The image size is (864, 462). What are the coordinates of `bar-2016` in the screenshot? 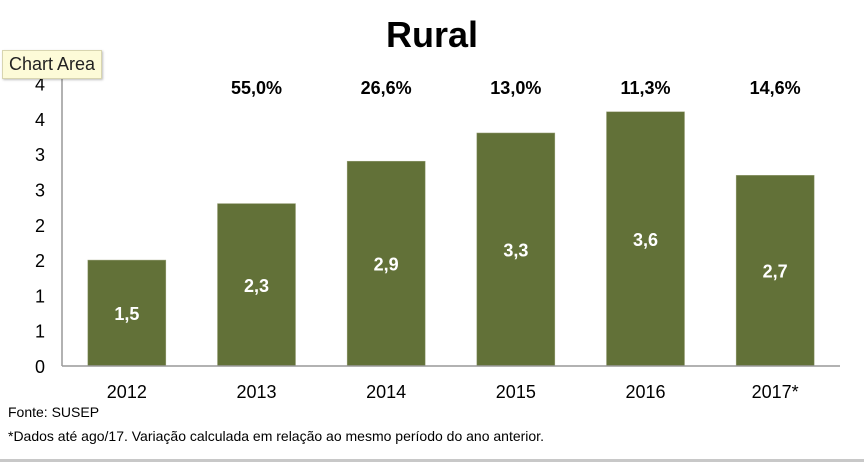 It's located at (645, 239).